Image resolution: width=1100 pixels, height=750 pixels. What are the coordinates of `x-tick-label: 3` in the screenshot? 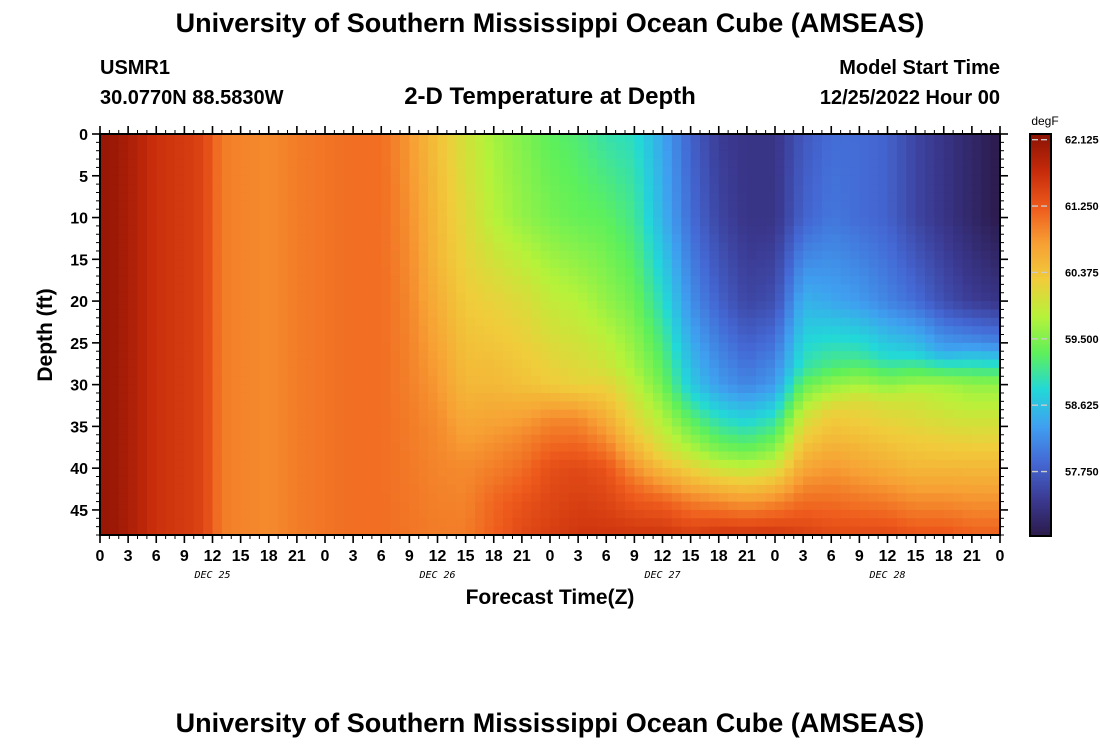 It's located at (578, 556).